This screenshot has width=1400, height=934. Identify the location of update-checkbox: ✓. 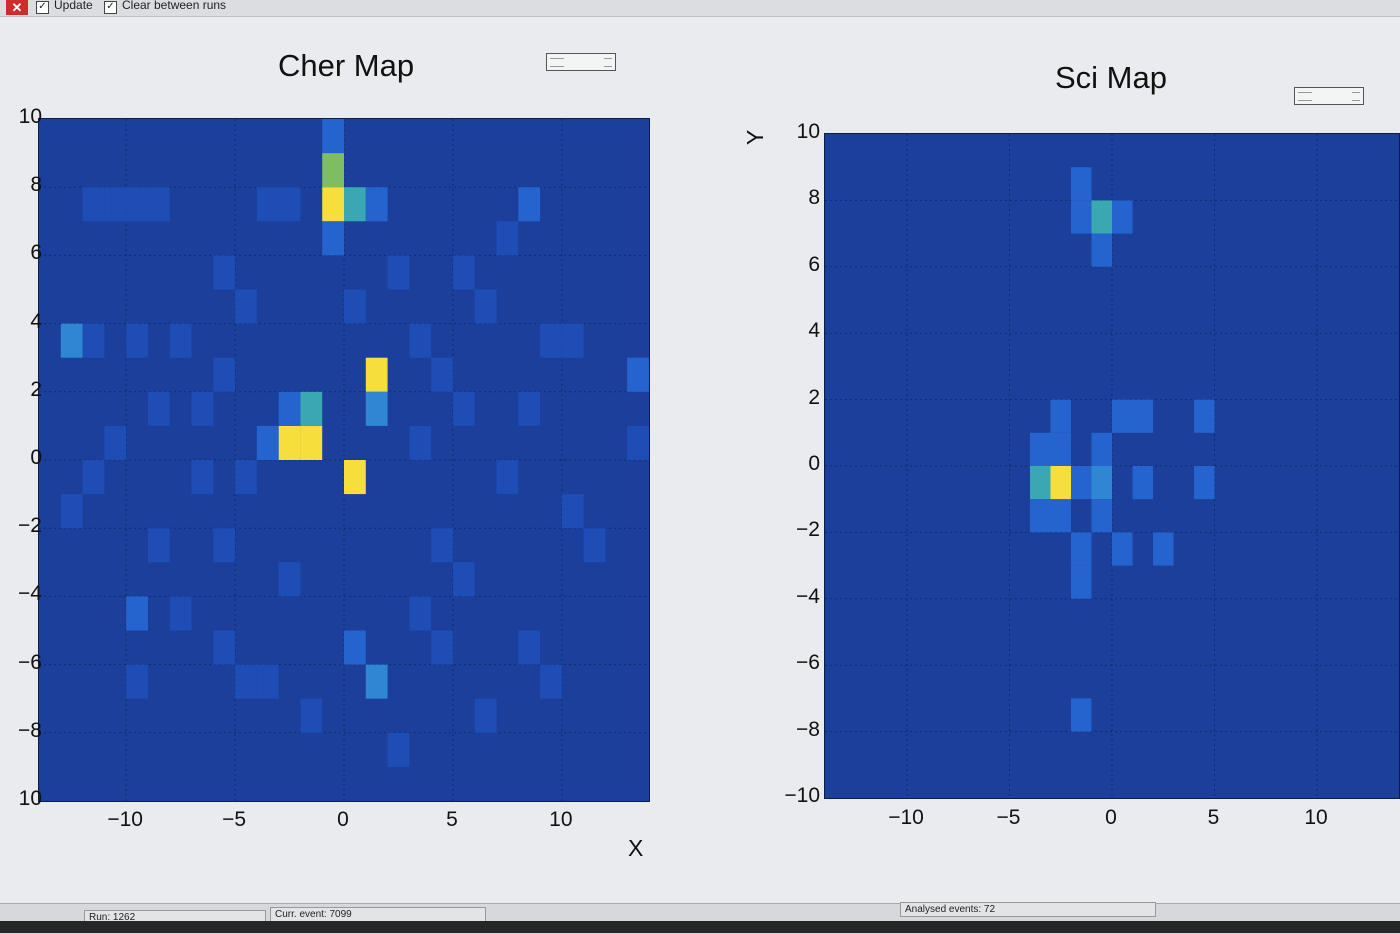
(42, 7).